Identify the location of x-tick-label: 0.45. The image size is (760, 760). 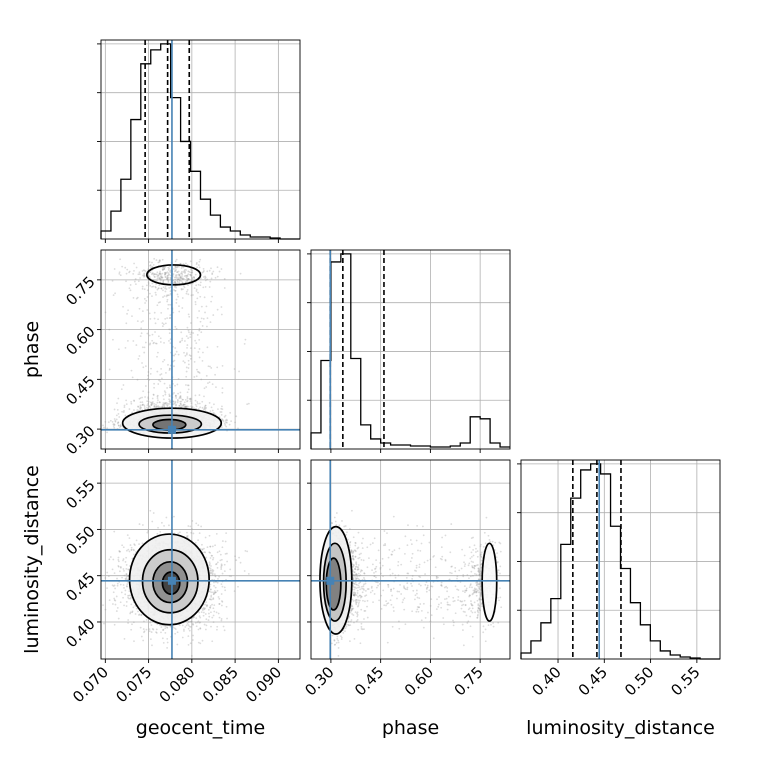
(593, 681).